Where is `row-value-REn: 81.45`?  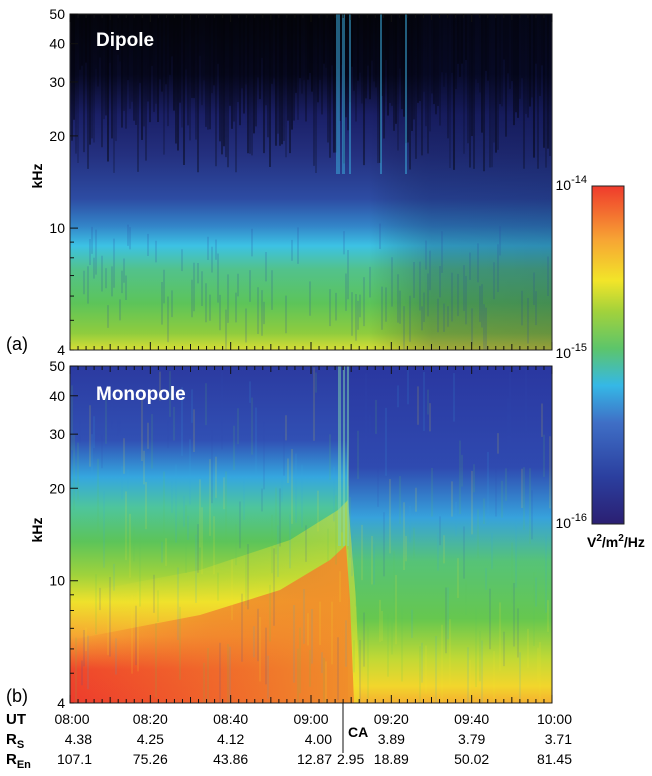
row-value-REn: 81.45 is located at coordinates (554, 759).